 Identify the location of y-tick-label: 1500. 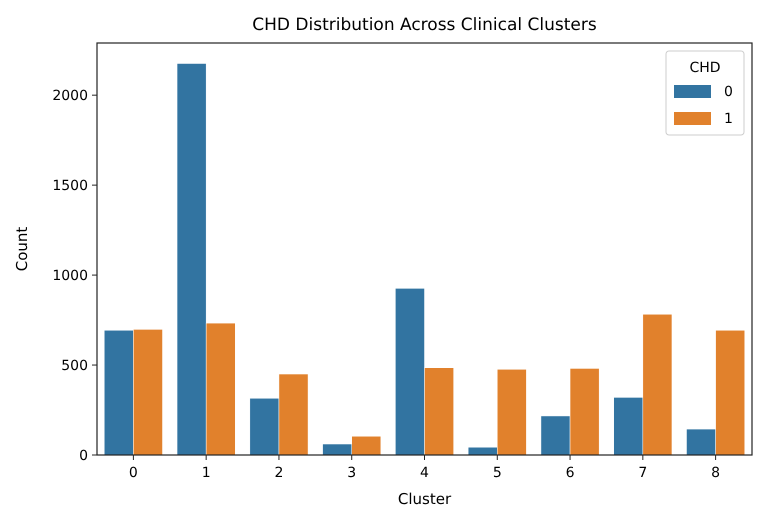
(70, 186).